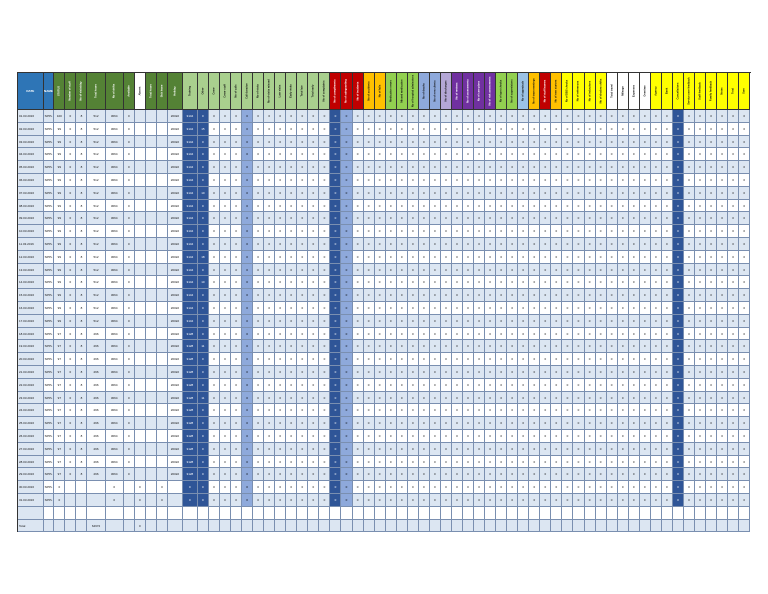 This screenshot has width=768, height=594. Describe the element at coordinates (225, 91) in the screenshot. I see `column-header-15: Cover staff` at that location.